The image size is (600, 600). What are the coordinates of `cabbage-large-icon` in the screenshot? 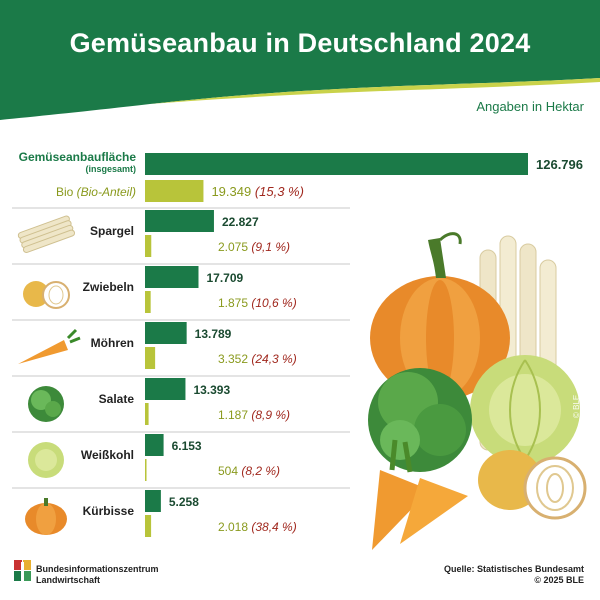 It's located at (525, 410).